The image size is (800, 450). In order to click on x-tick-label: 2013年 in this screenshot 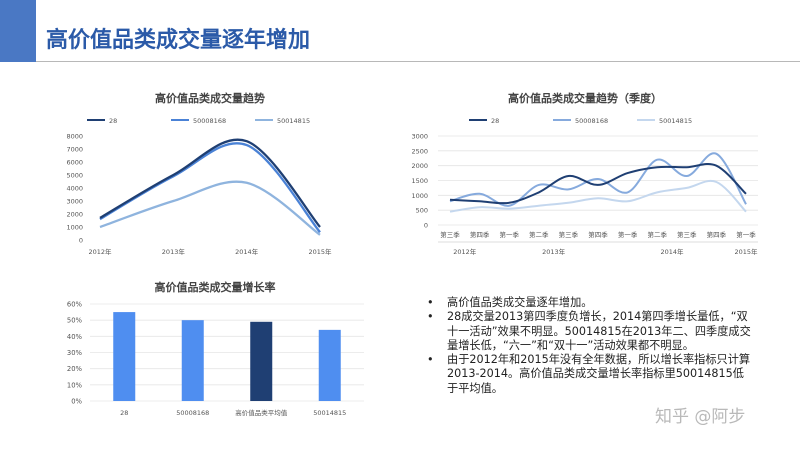, I will do `click(174, 251)`.